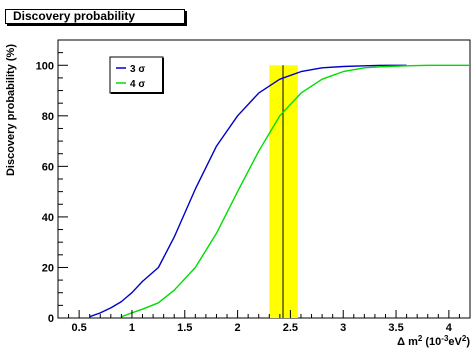  I want to click on yellow-band, so click(283, 191).